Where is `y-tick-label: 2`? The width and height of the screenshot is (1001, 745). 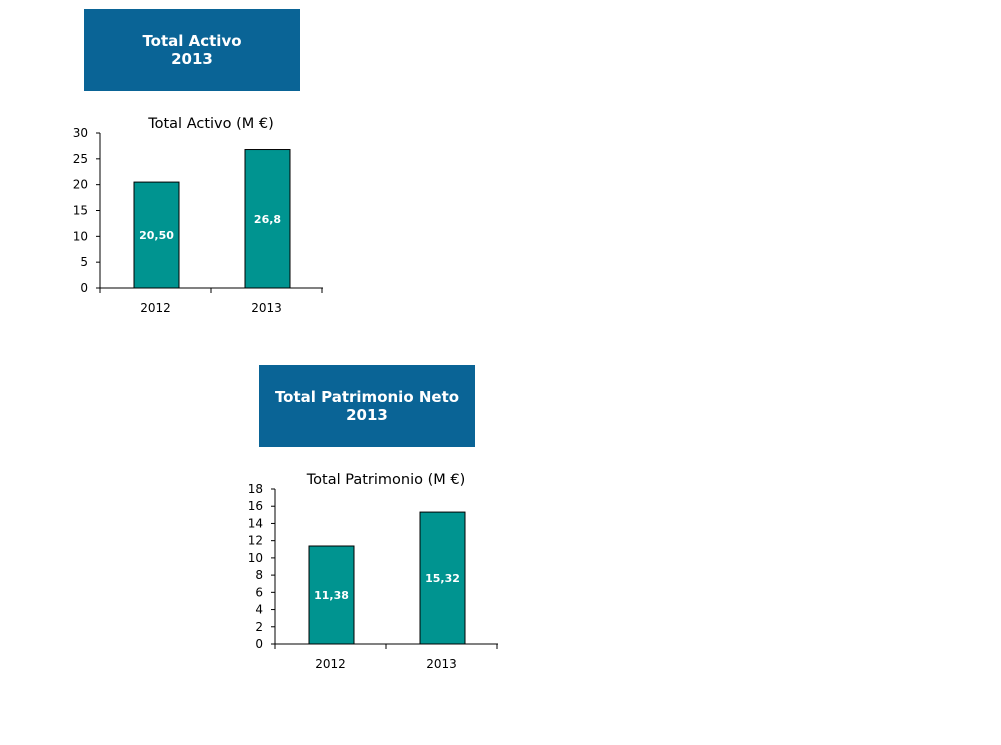
y-tick-label: 2 is located at coordinates (259, 627).